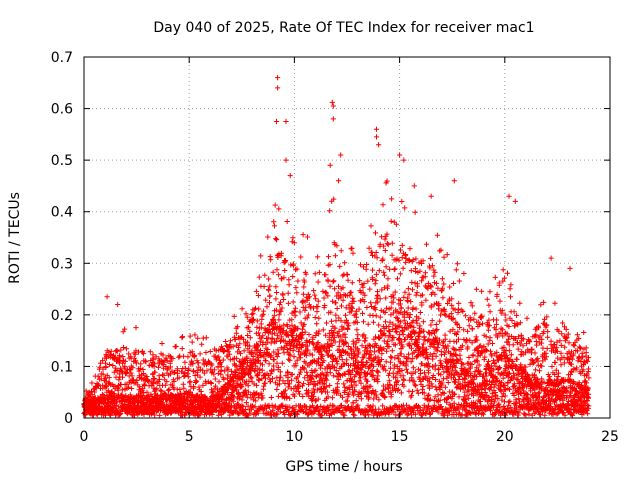 The width and height of the screenshot is (640, 480). Describe the element at coordinates (505, 437) in the screenshot. I see `x-tick-label: 20` at that location.